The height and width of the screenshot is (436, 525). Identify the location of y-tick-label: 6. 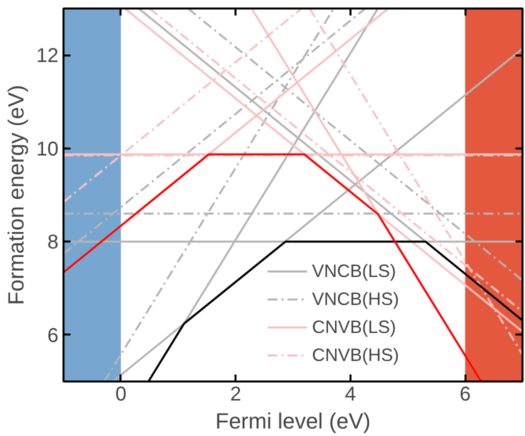
(52, 335).